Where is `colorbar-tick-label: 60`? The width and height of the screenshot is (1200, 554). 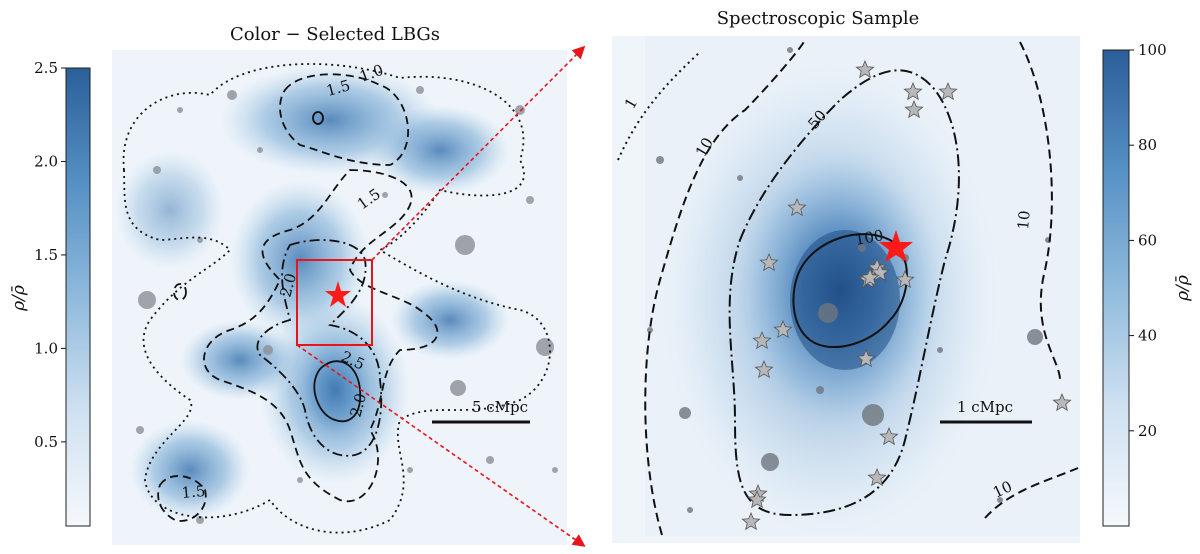
colorbar-tick-label: 60 is located at coordinates (1147, 240).